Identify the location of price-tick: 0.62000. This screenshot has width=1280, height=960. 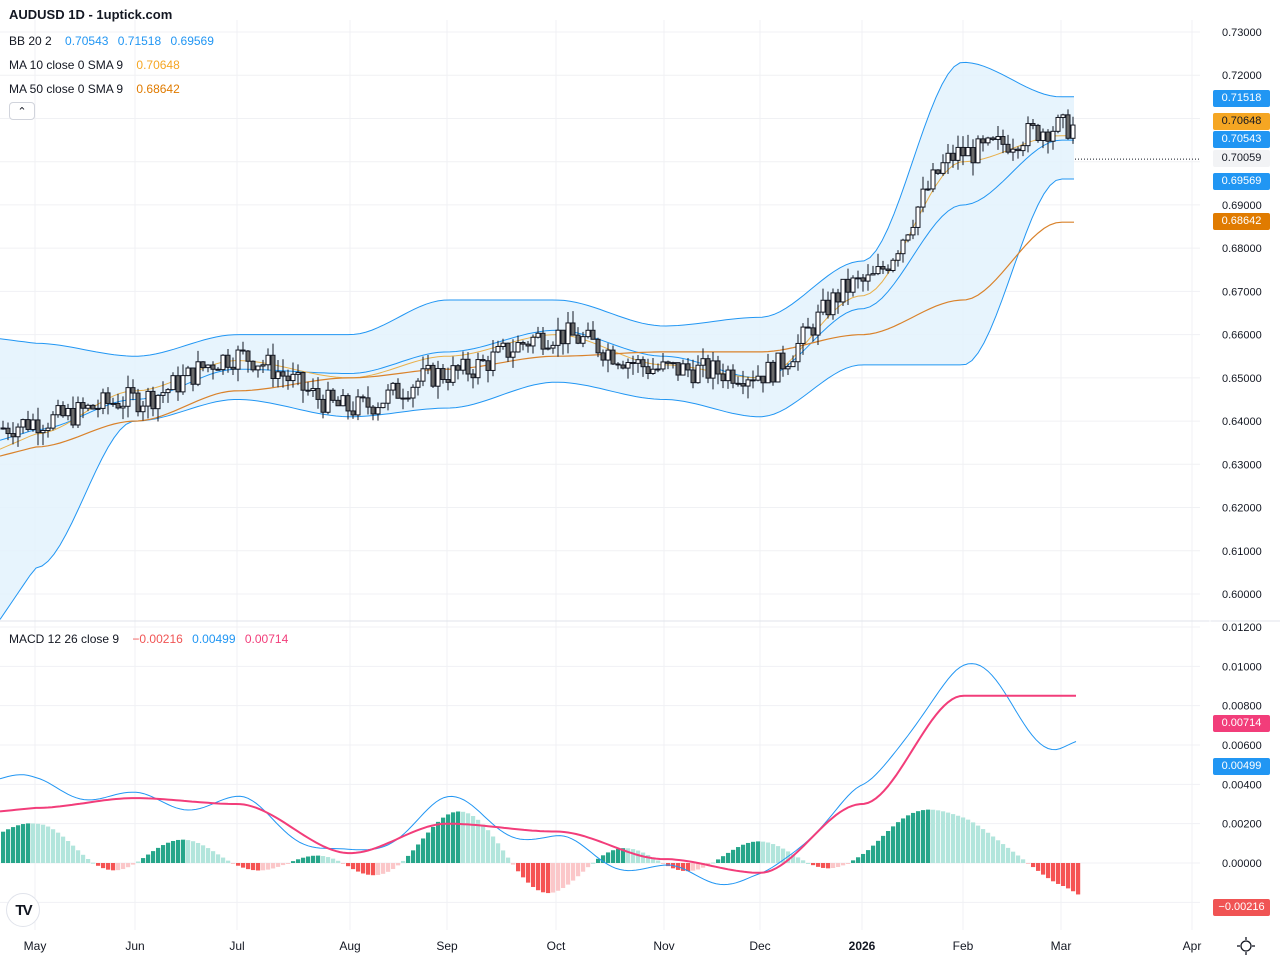
(1242, 509).